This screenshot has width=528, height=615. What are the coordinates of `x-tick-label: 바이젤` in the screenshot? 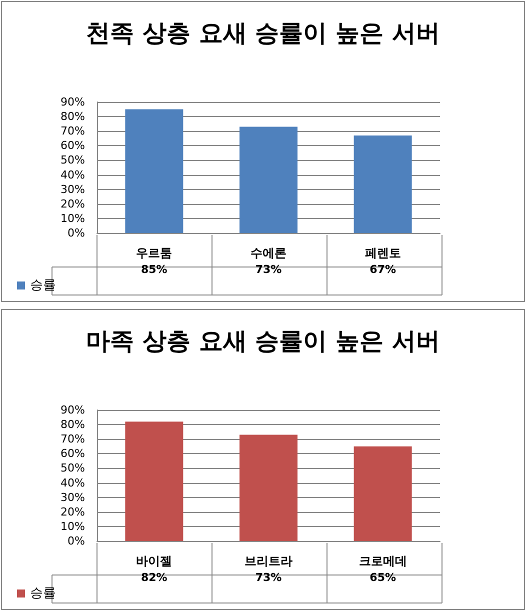 It's located at (154, 561).